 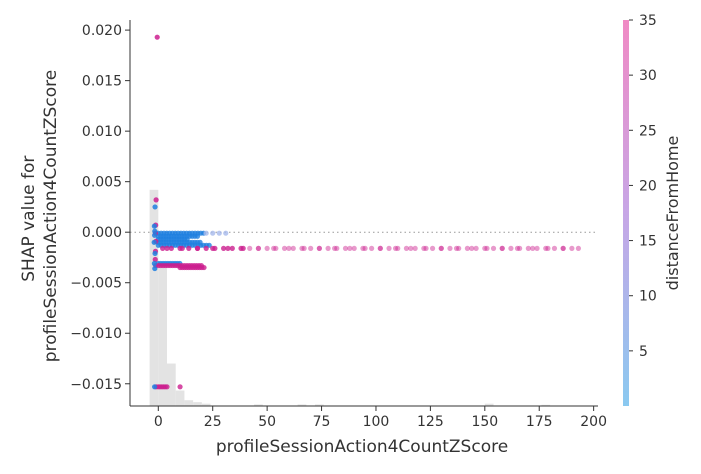 I want to click on x-tick-label: 125, so click(x=430, y=422).